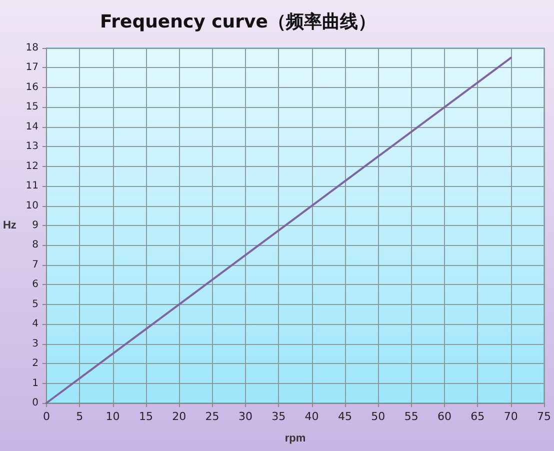 The image size is (554, 451). What do you see at coordinates (35, 383) in the screenshot?
I see `y-tick-label: 1` at bounding box center [35, 383].